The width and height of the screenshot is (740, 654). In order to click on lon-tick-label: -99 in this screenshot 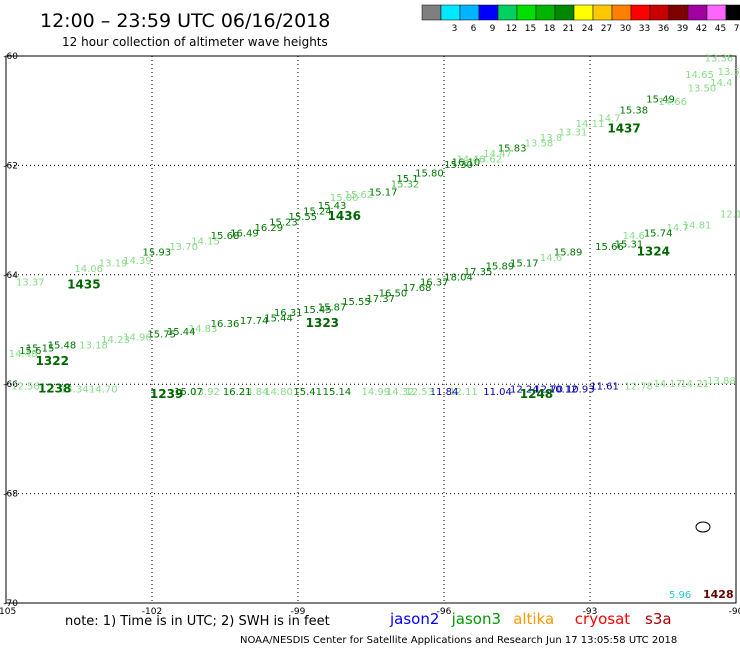, I will do `click(298, 612)`.